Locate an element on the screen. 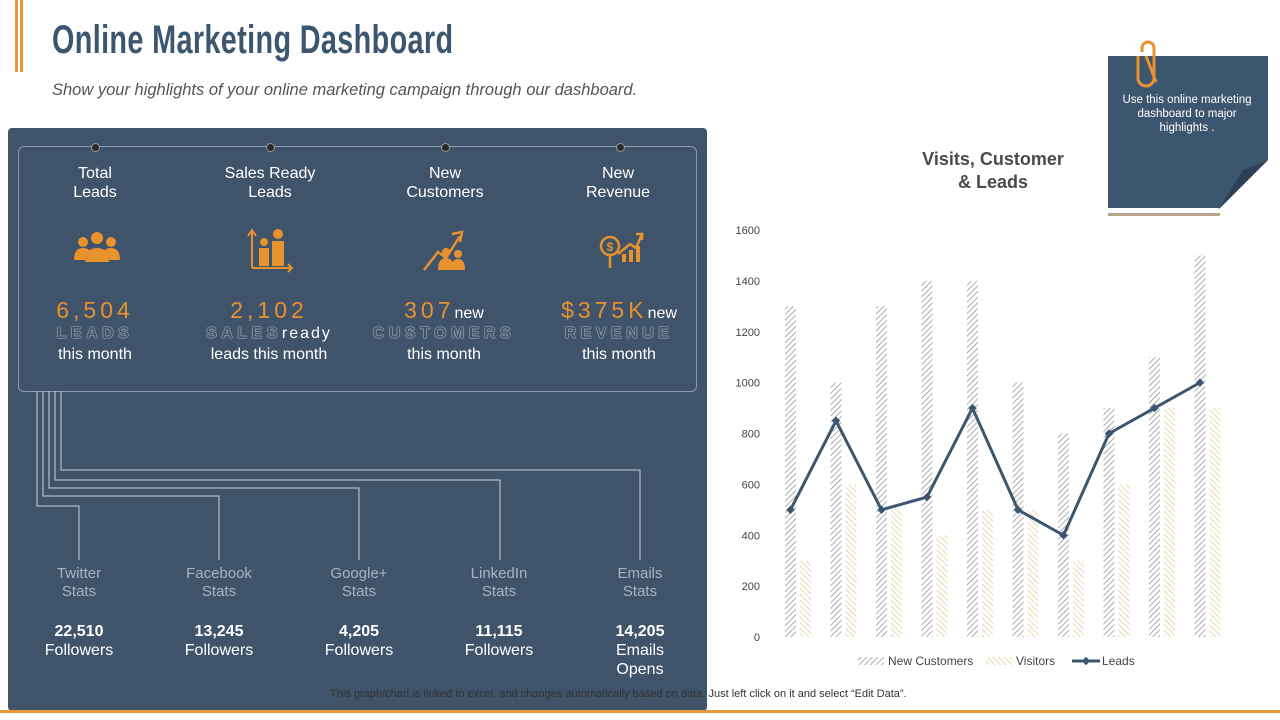  chart-title: Visits, Customer & Leads is located at coordinates (993, 171).